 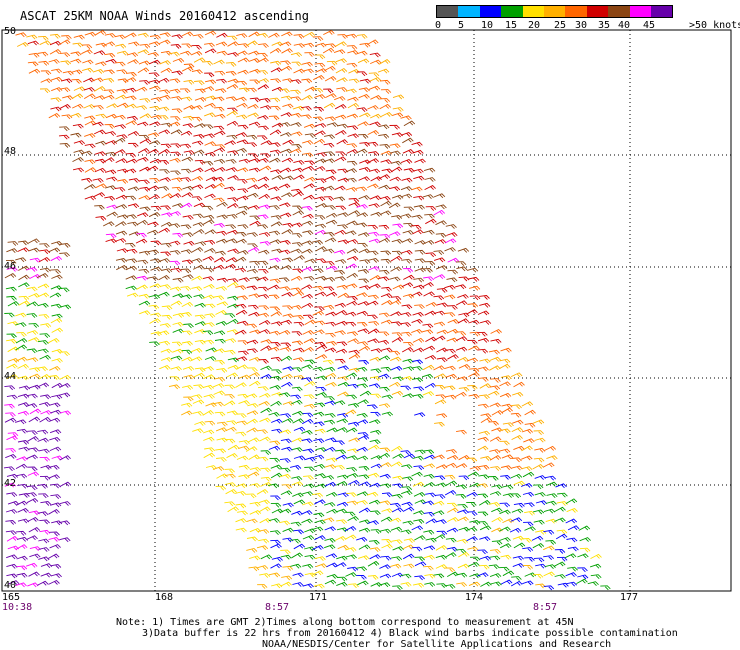 What do you see at coordinates (487, 25) in the screenshot?
I see `legend-label-2: 10` at bounding box center [487, 25].